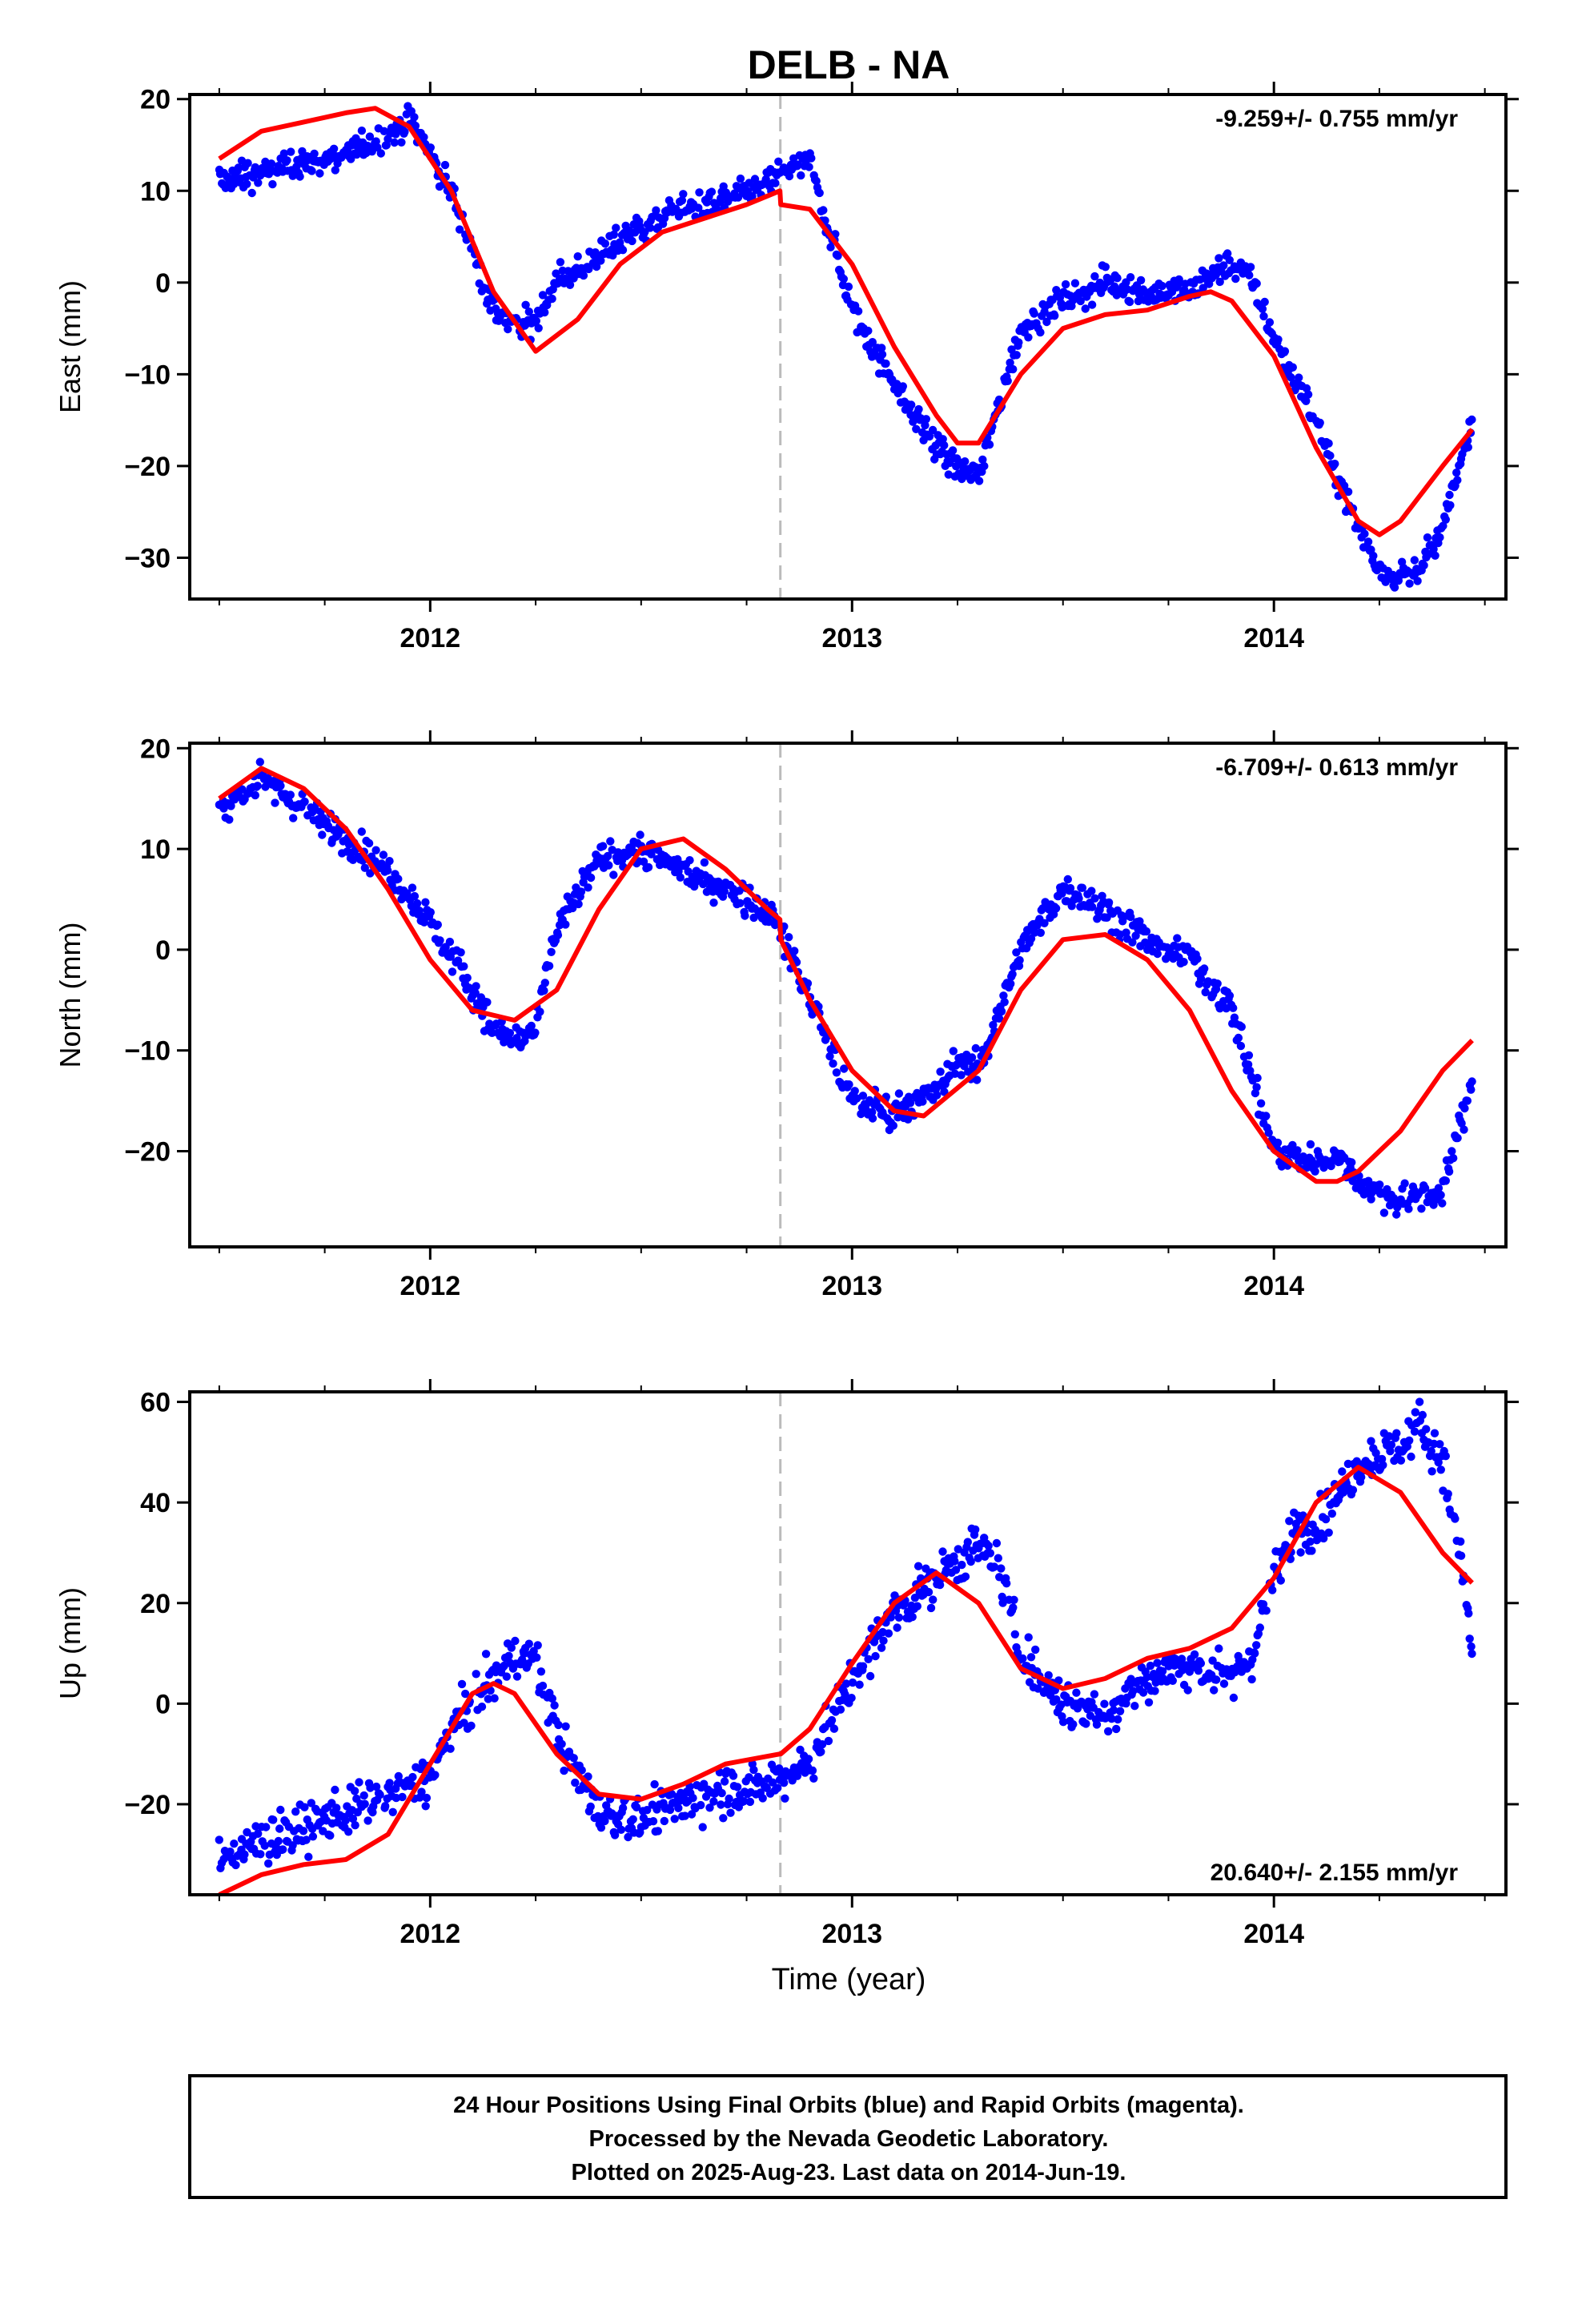 This screenshot has width=1582, height=2324. Describe the element at coordinates (1336, 119) in the screenshot. I see `rate-annotation: -9.259+/- 0.755 mm/yr` at that location.